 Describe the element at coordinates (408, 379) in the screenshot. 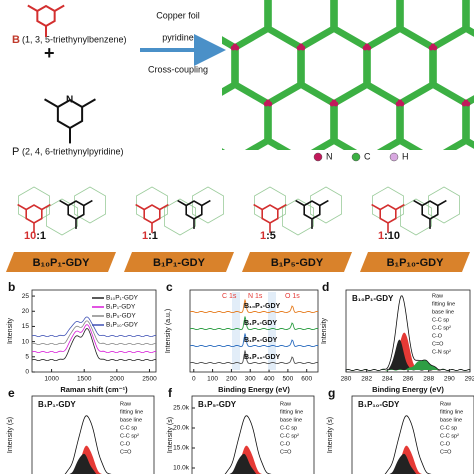

I see `x-tick-label: 286` at that location.